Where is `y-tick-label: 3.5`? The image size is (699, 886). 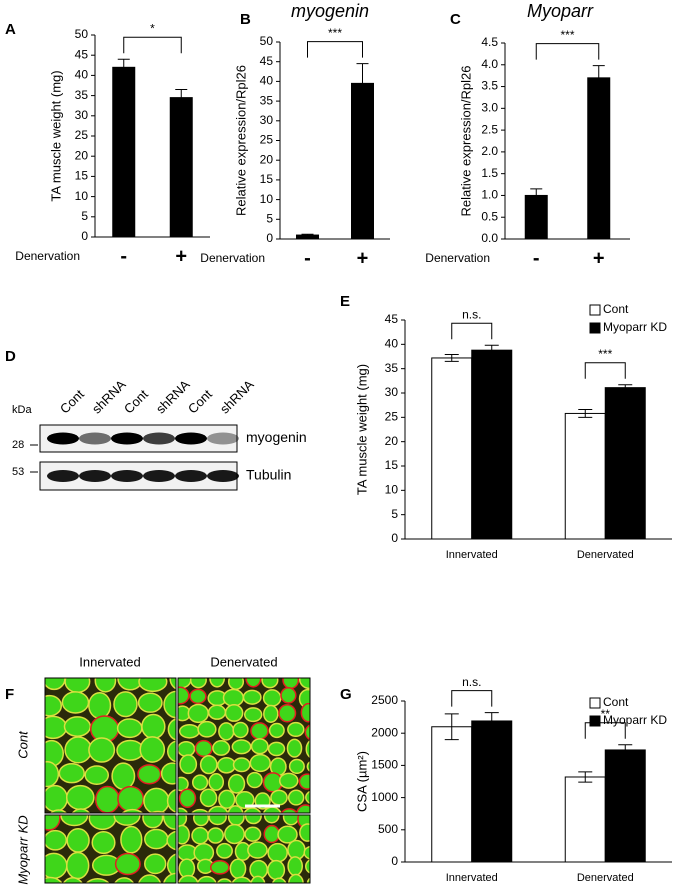 y-tick-label: 3.5 is located at coordinates (489, 86).